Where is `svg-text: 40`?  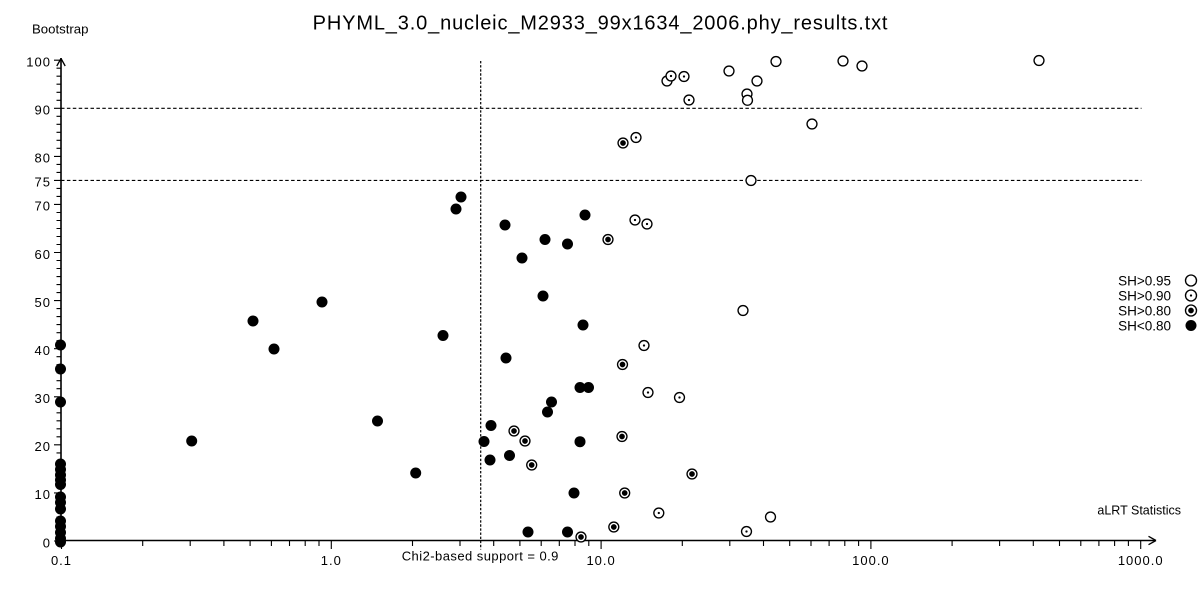
svg-text: 40 is located at coordinates (43, 350).